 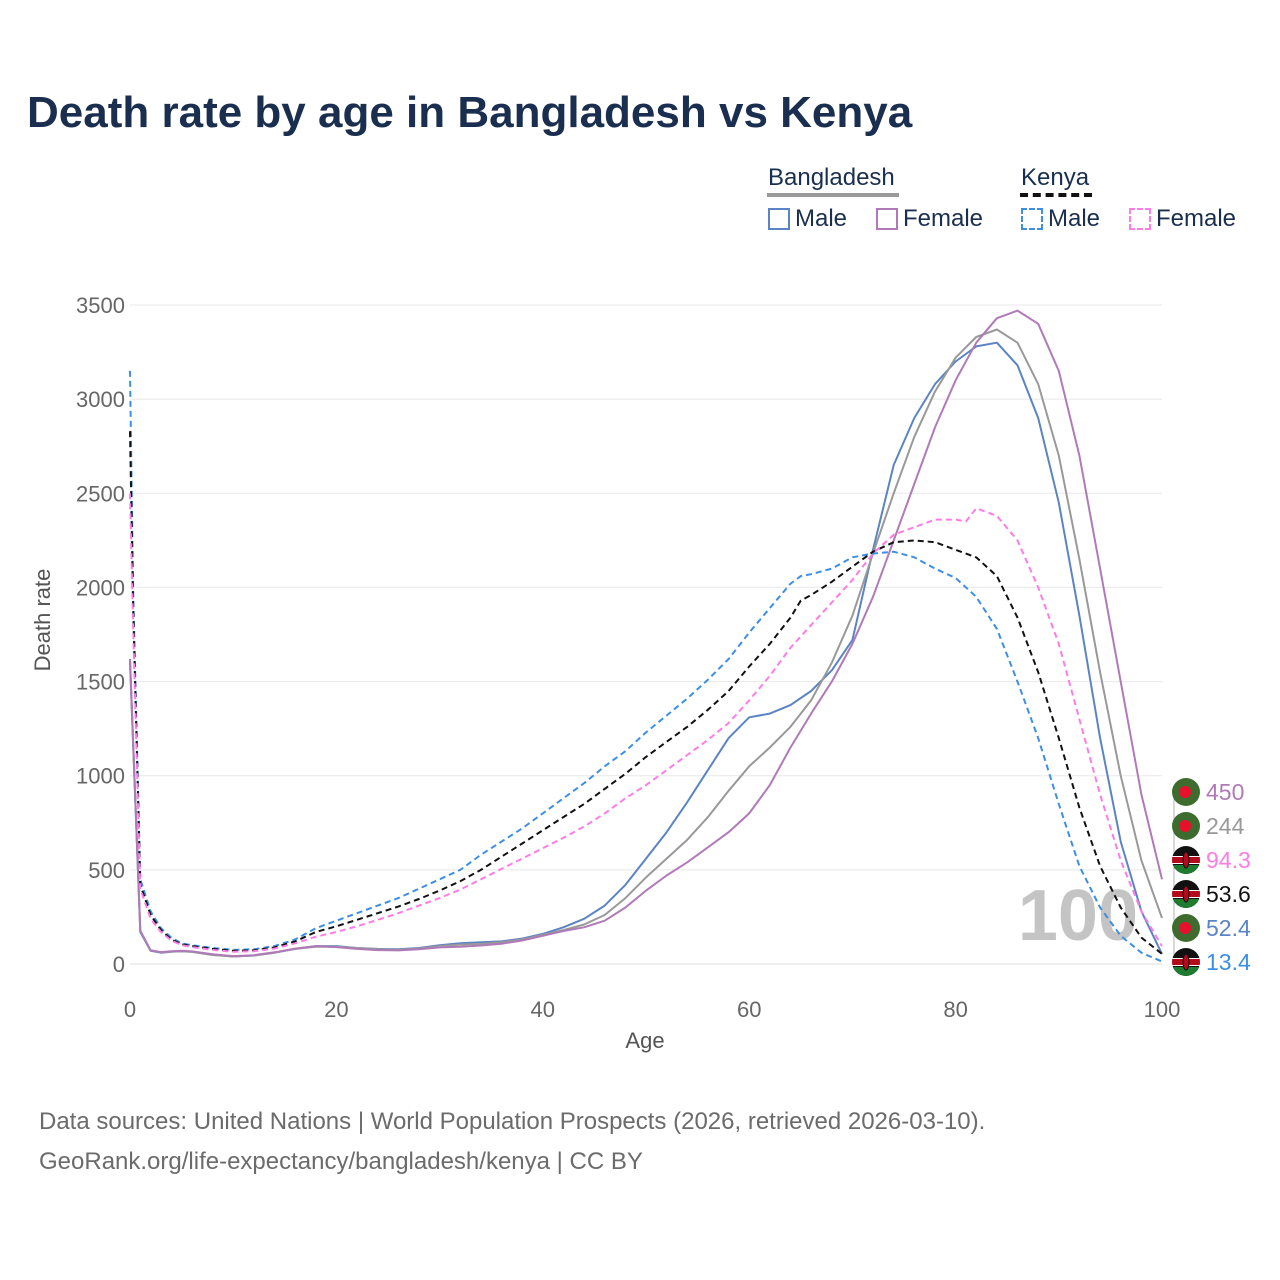 I want to click on end-value-label: 53.6, so click(x=1228, y=894).